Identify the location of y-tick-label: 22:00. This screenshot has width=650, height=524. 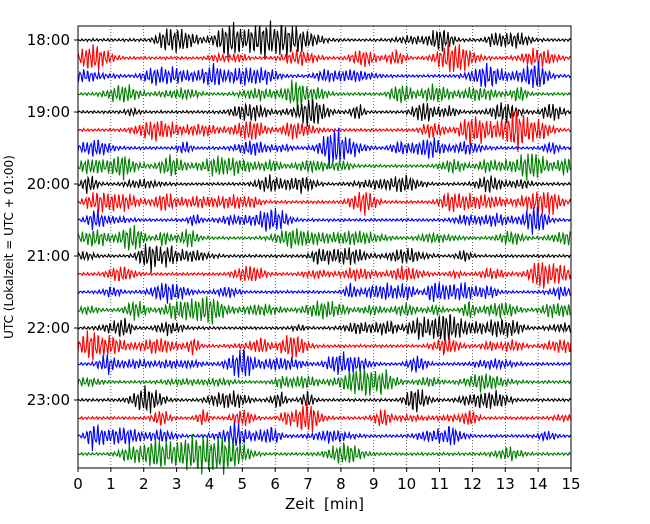
(48, 328).